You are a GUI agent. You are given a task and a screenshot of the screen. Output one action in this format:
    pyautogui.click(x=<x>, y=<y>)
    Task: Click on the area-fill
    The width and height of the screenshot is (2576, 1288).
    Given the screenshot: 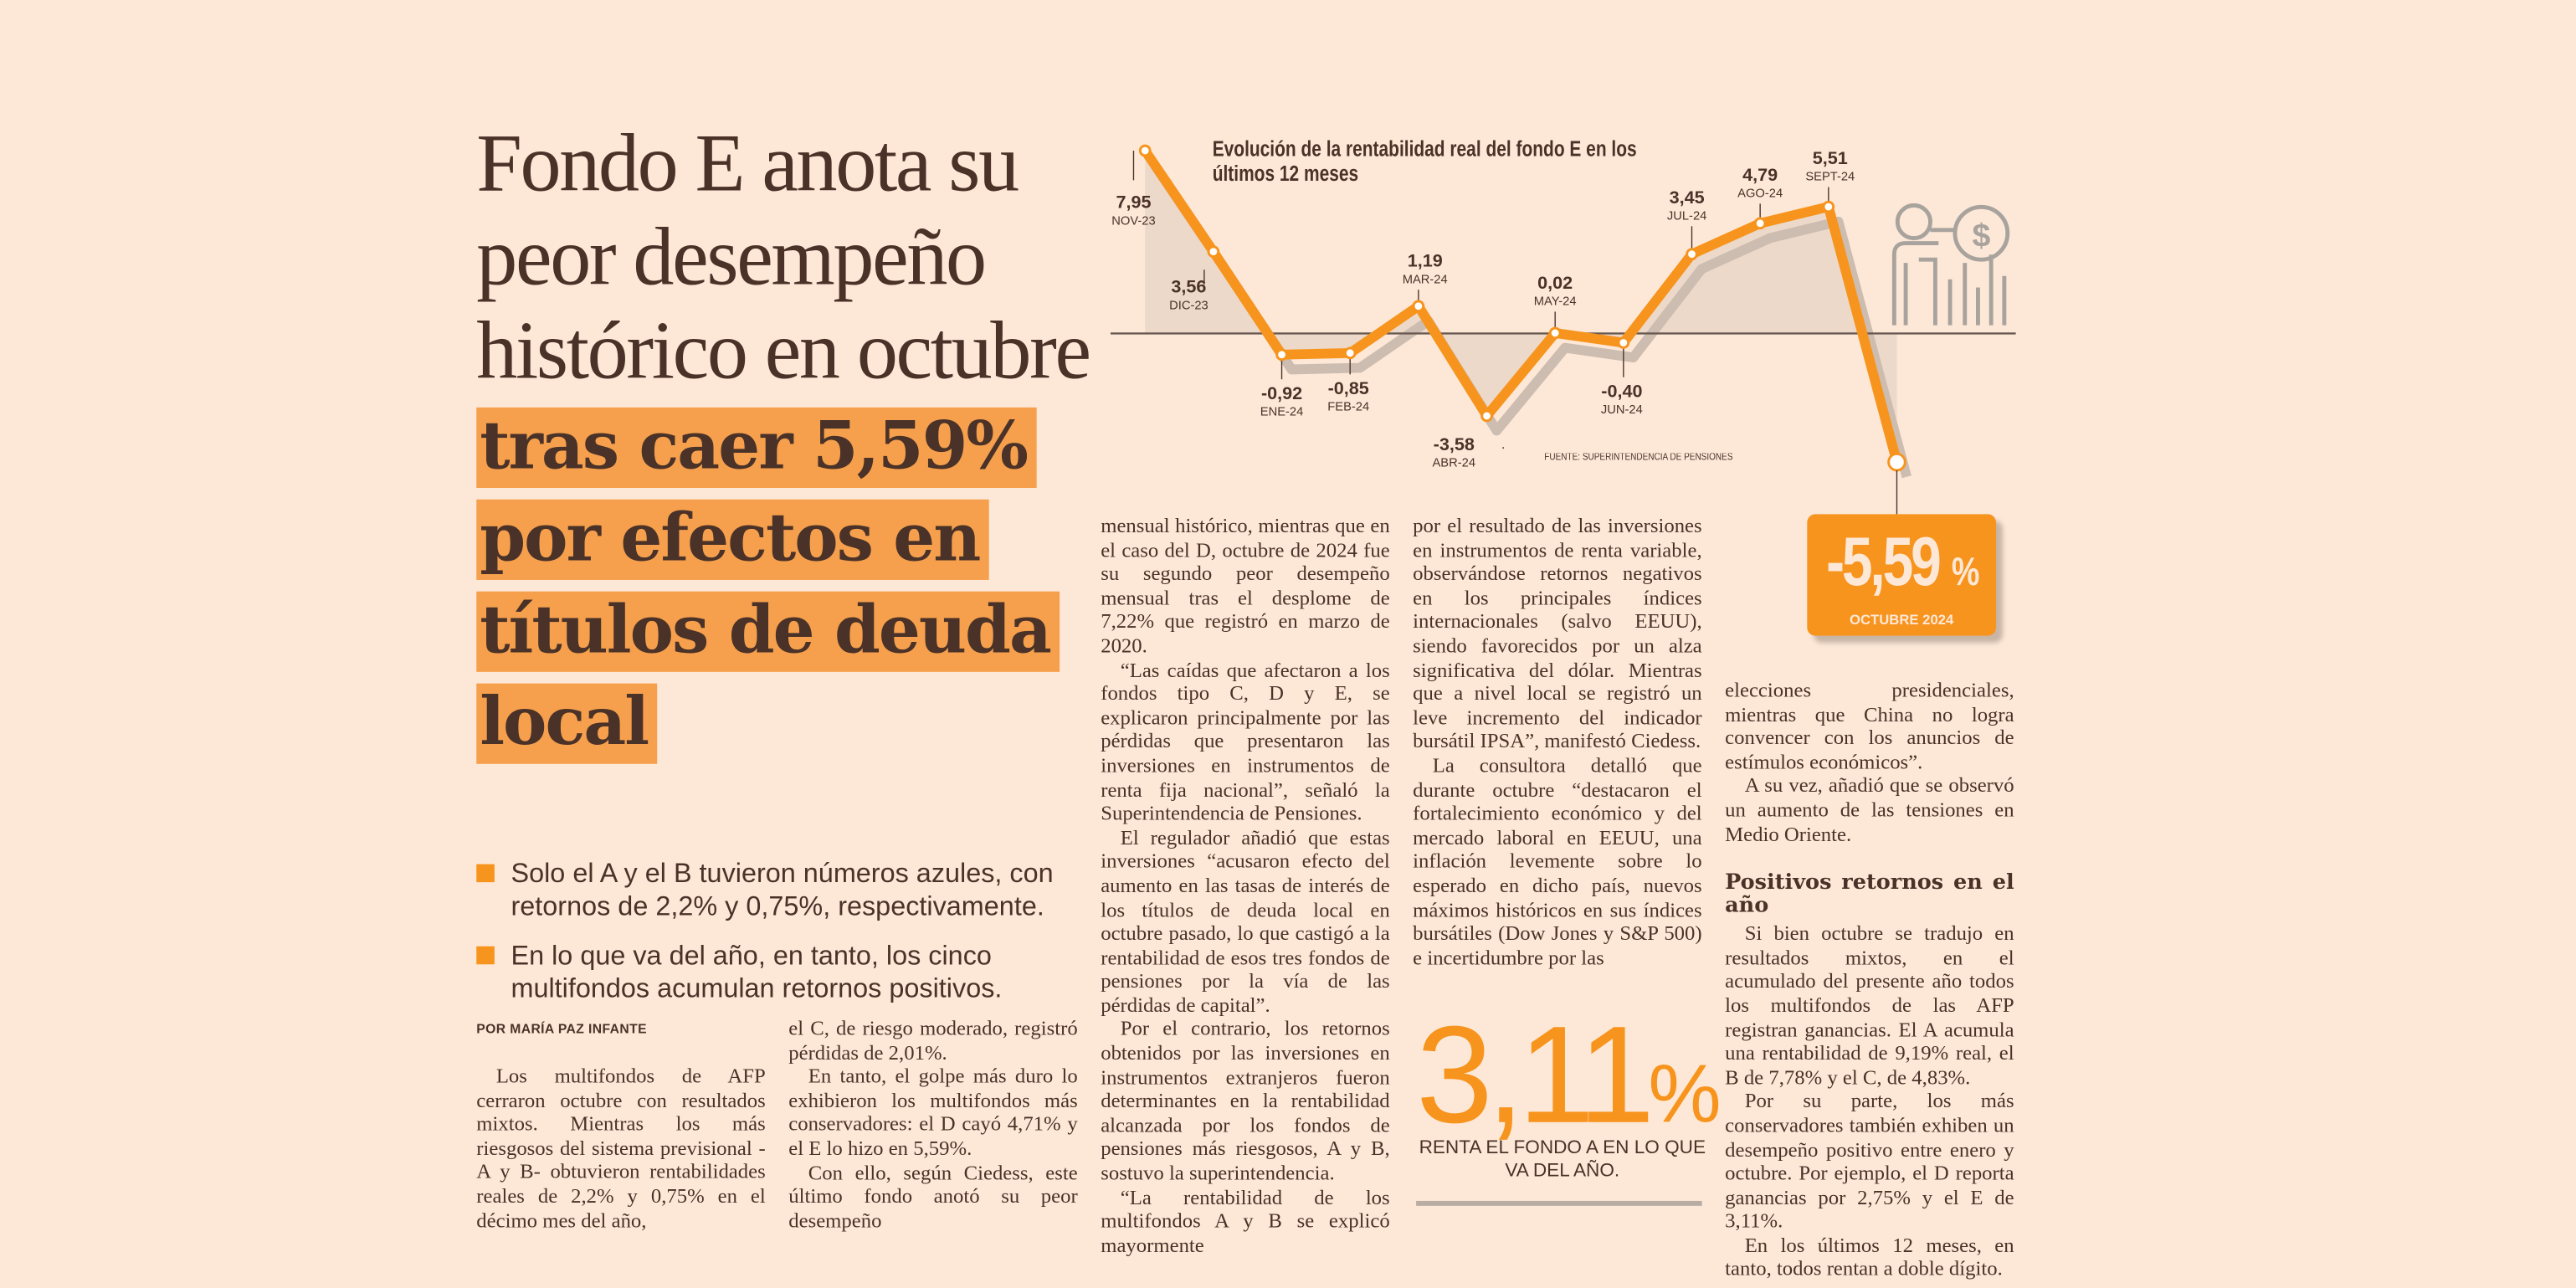 What is the action you would take?
    pyautogui.click(x=1521, y=307)
    